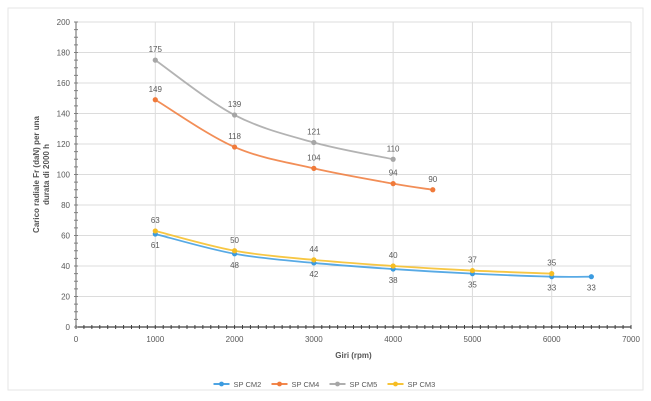 This screenshot has width=651, height=401. Describe the element at coordinates (68, 327) in the screenshot. I see `y-tick-label: 0` at that location.